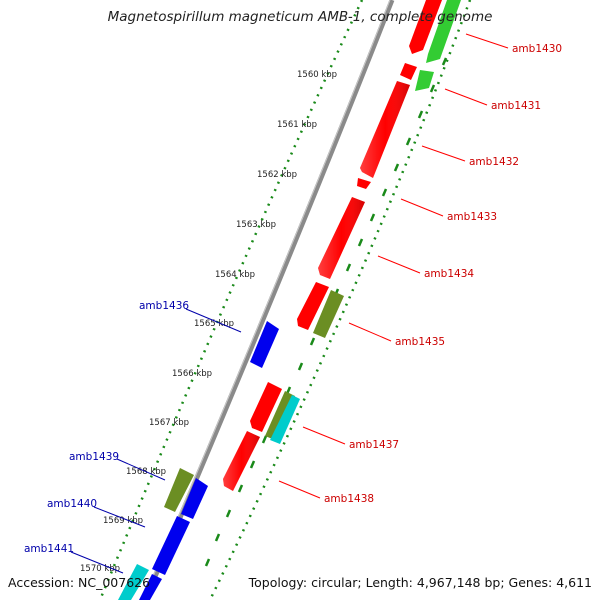 The image size is (600, 600). Describe the element at coordinates (169, 423) in the screenshot. I see `tick-label: 1567 kbp` at that location.